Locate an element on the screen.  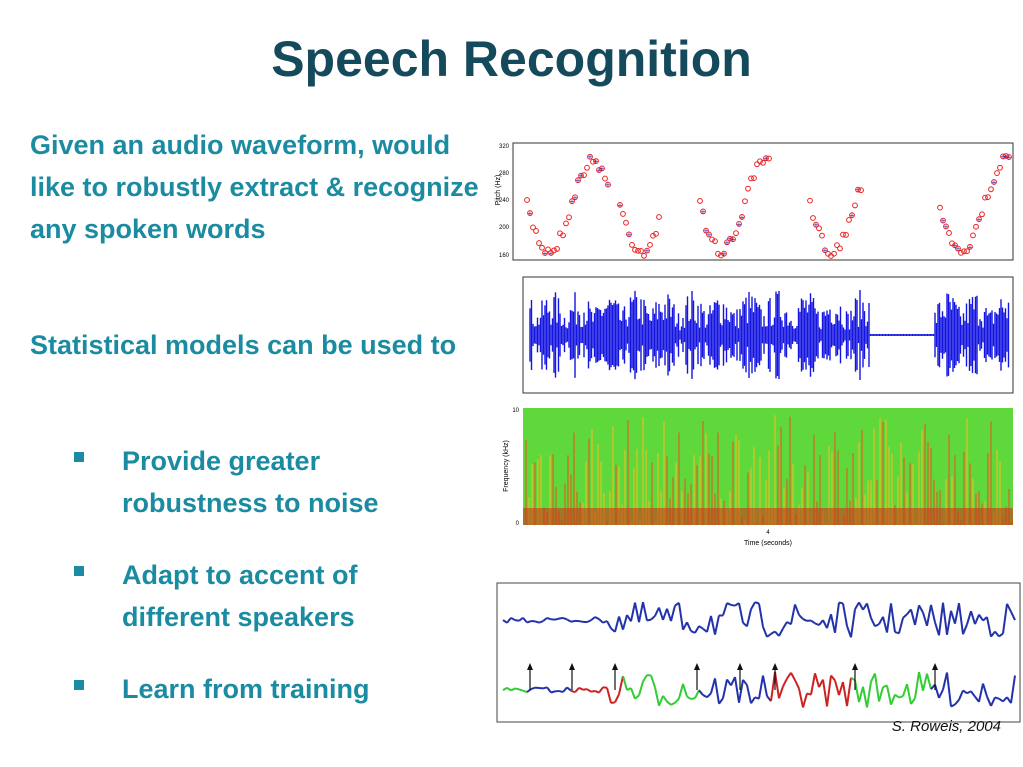
axis-label: Frequency (kHz) is located at coordinates (506, 466).